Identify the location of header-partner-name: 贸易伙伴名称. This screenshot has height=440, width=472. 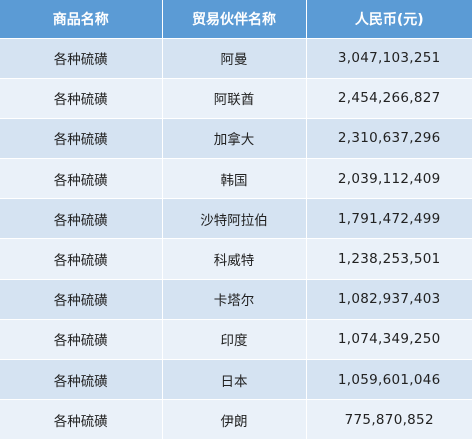
(234, 19).